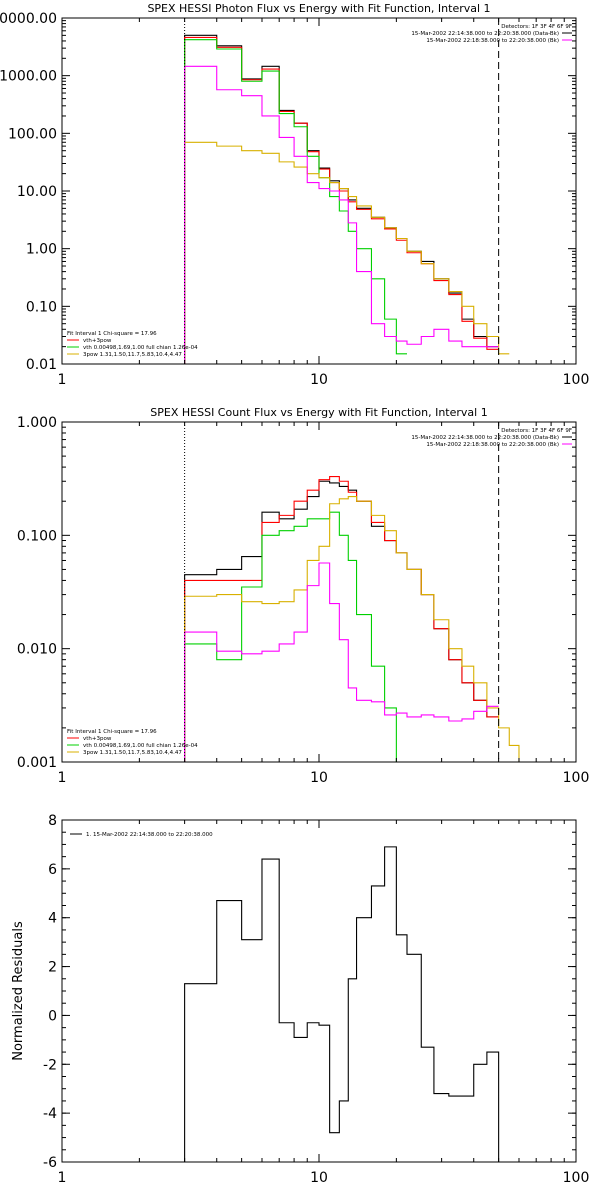 The image size is (600, 1200). Describe the element at coordinates (52, 968) in the screenshot. I see `y-tick-label: 2` at that location.